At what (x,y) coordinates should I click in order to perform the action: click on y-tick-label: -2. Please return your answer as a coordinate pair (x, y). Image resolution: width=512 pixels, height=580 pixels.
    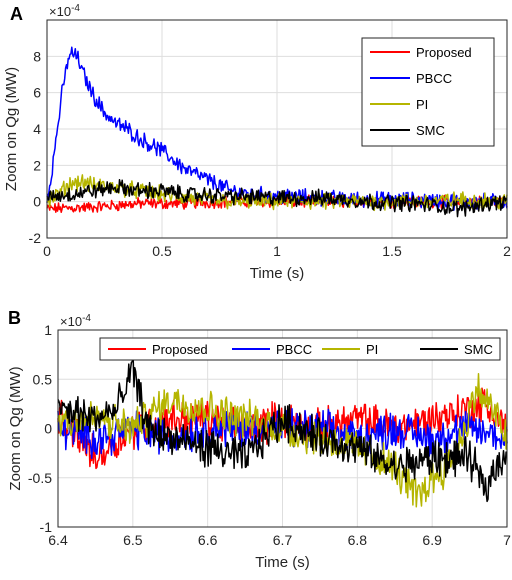
    Looking at the image, I should click on (35, 238).